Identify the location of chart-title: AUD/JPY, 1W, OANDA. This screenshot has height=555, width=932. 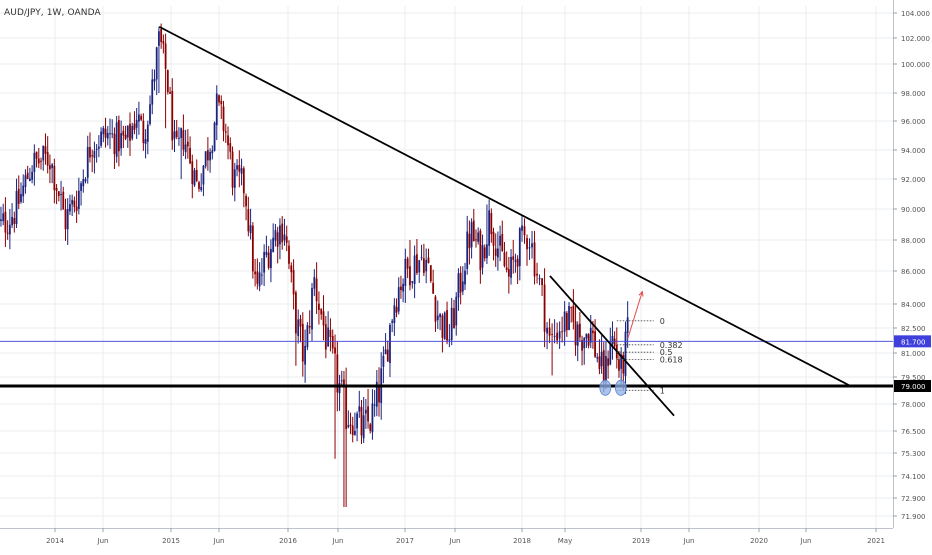
(52, 13).